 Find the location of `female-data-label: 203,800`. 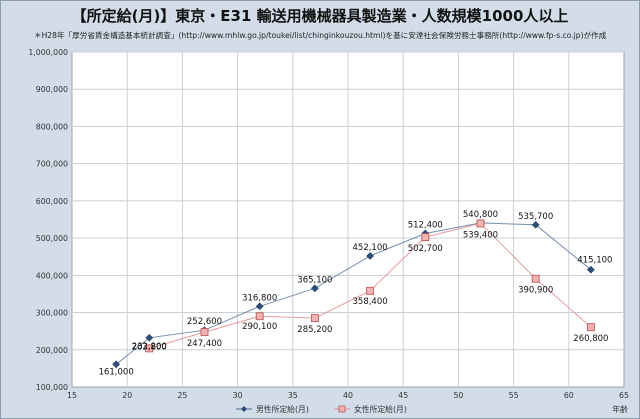

female-data-label: 203,800 is located at coordinates (149, 347).